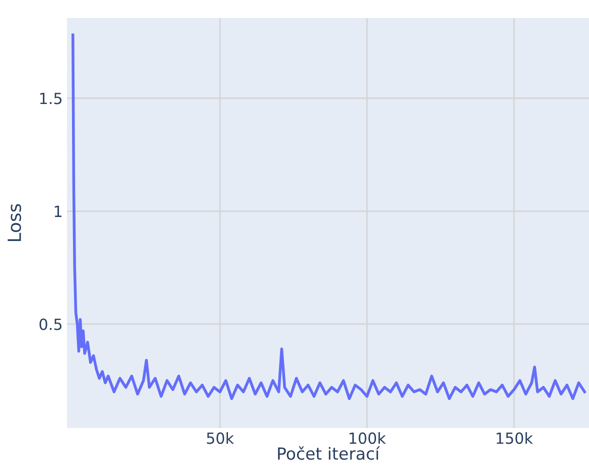 This screenshot has height=469, width=589. Describe the element at coordinates (15, 223) in the screenshot. I see `y-axis-title: Loss` at that location.